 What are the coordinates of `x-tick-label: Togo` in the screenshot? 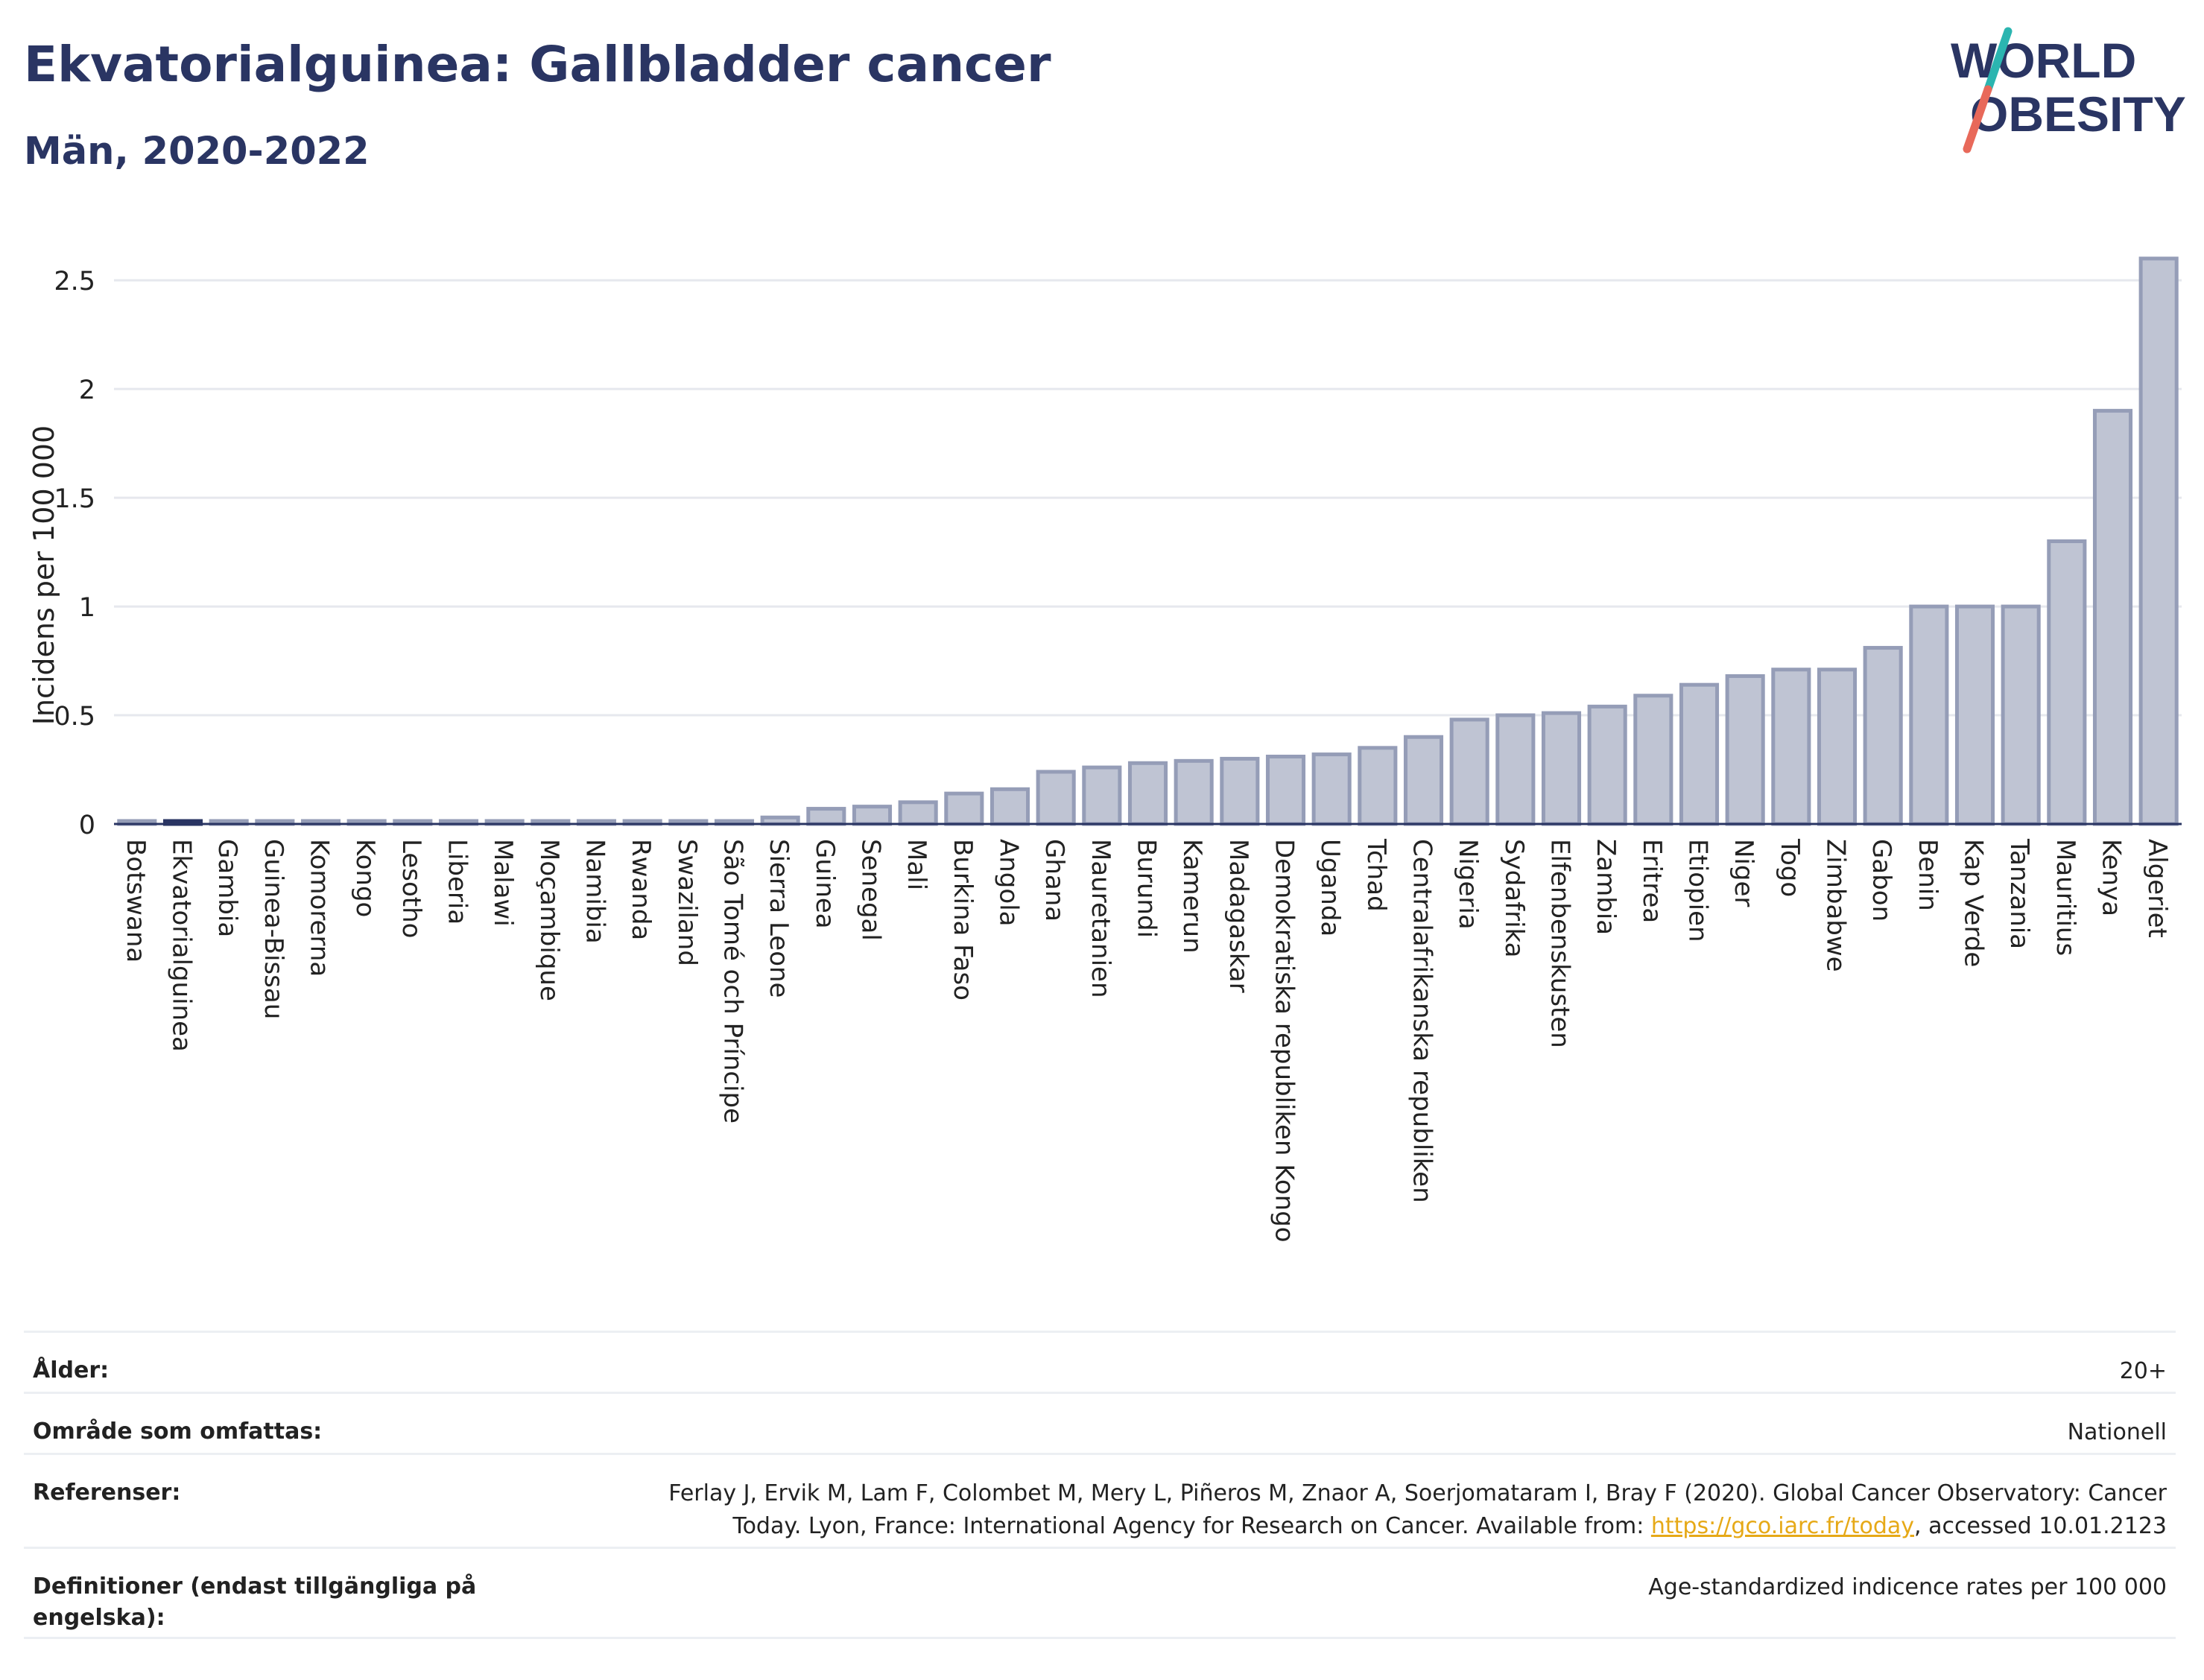 It's located at (1790, 867).